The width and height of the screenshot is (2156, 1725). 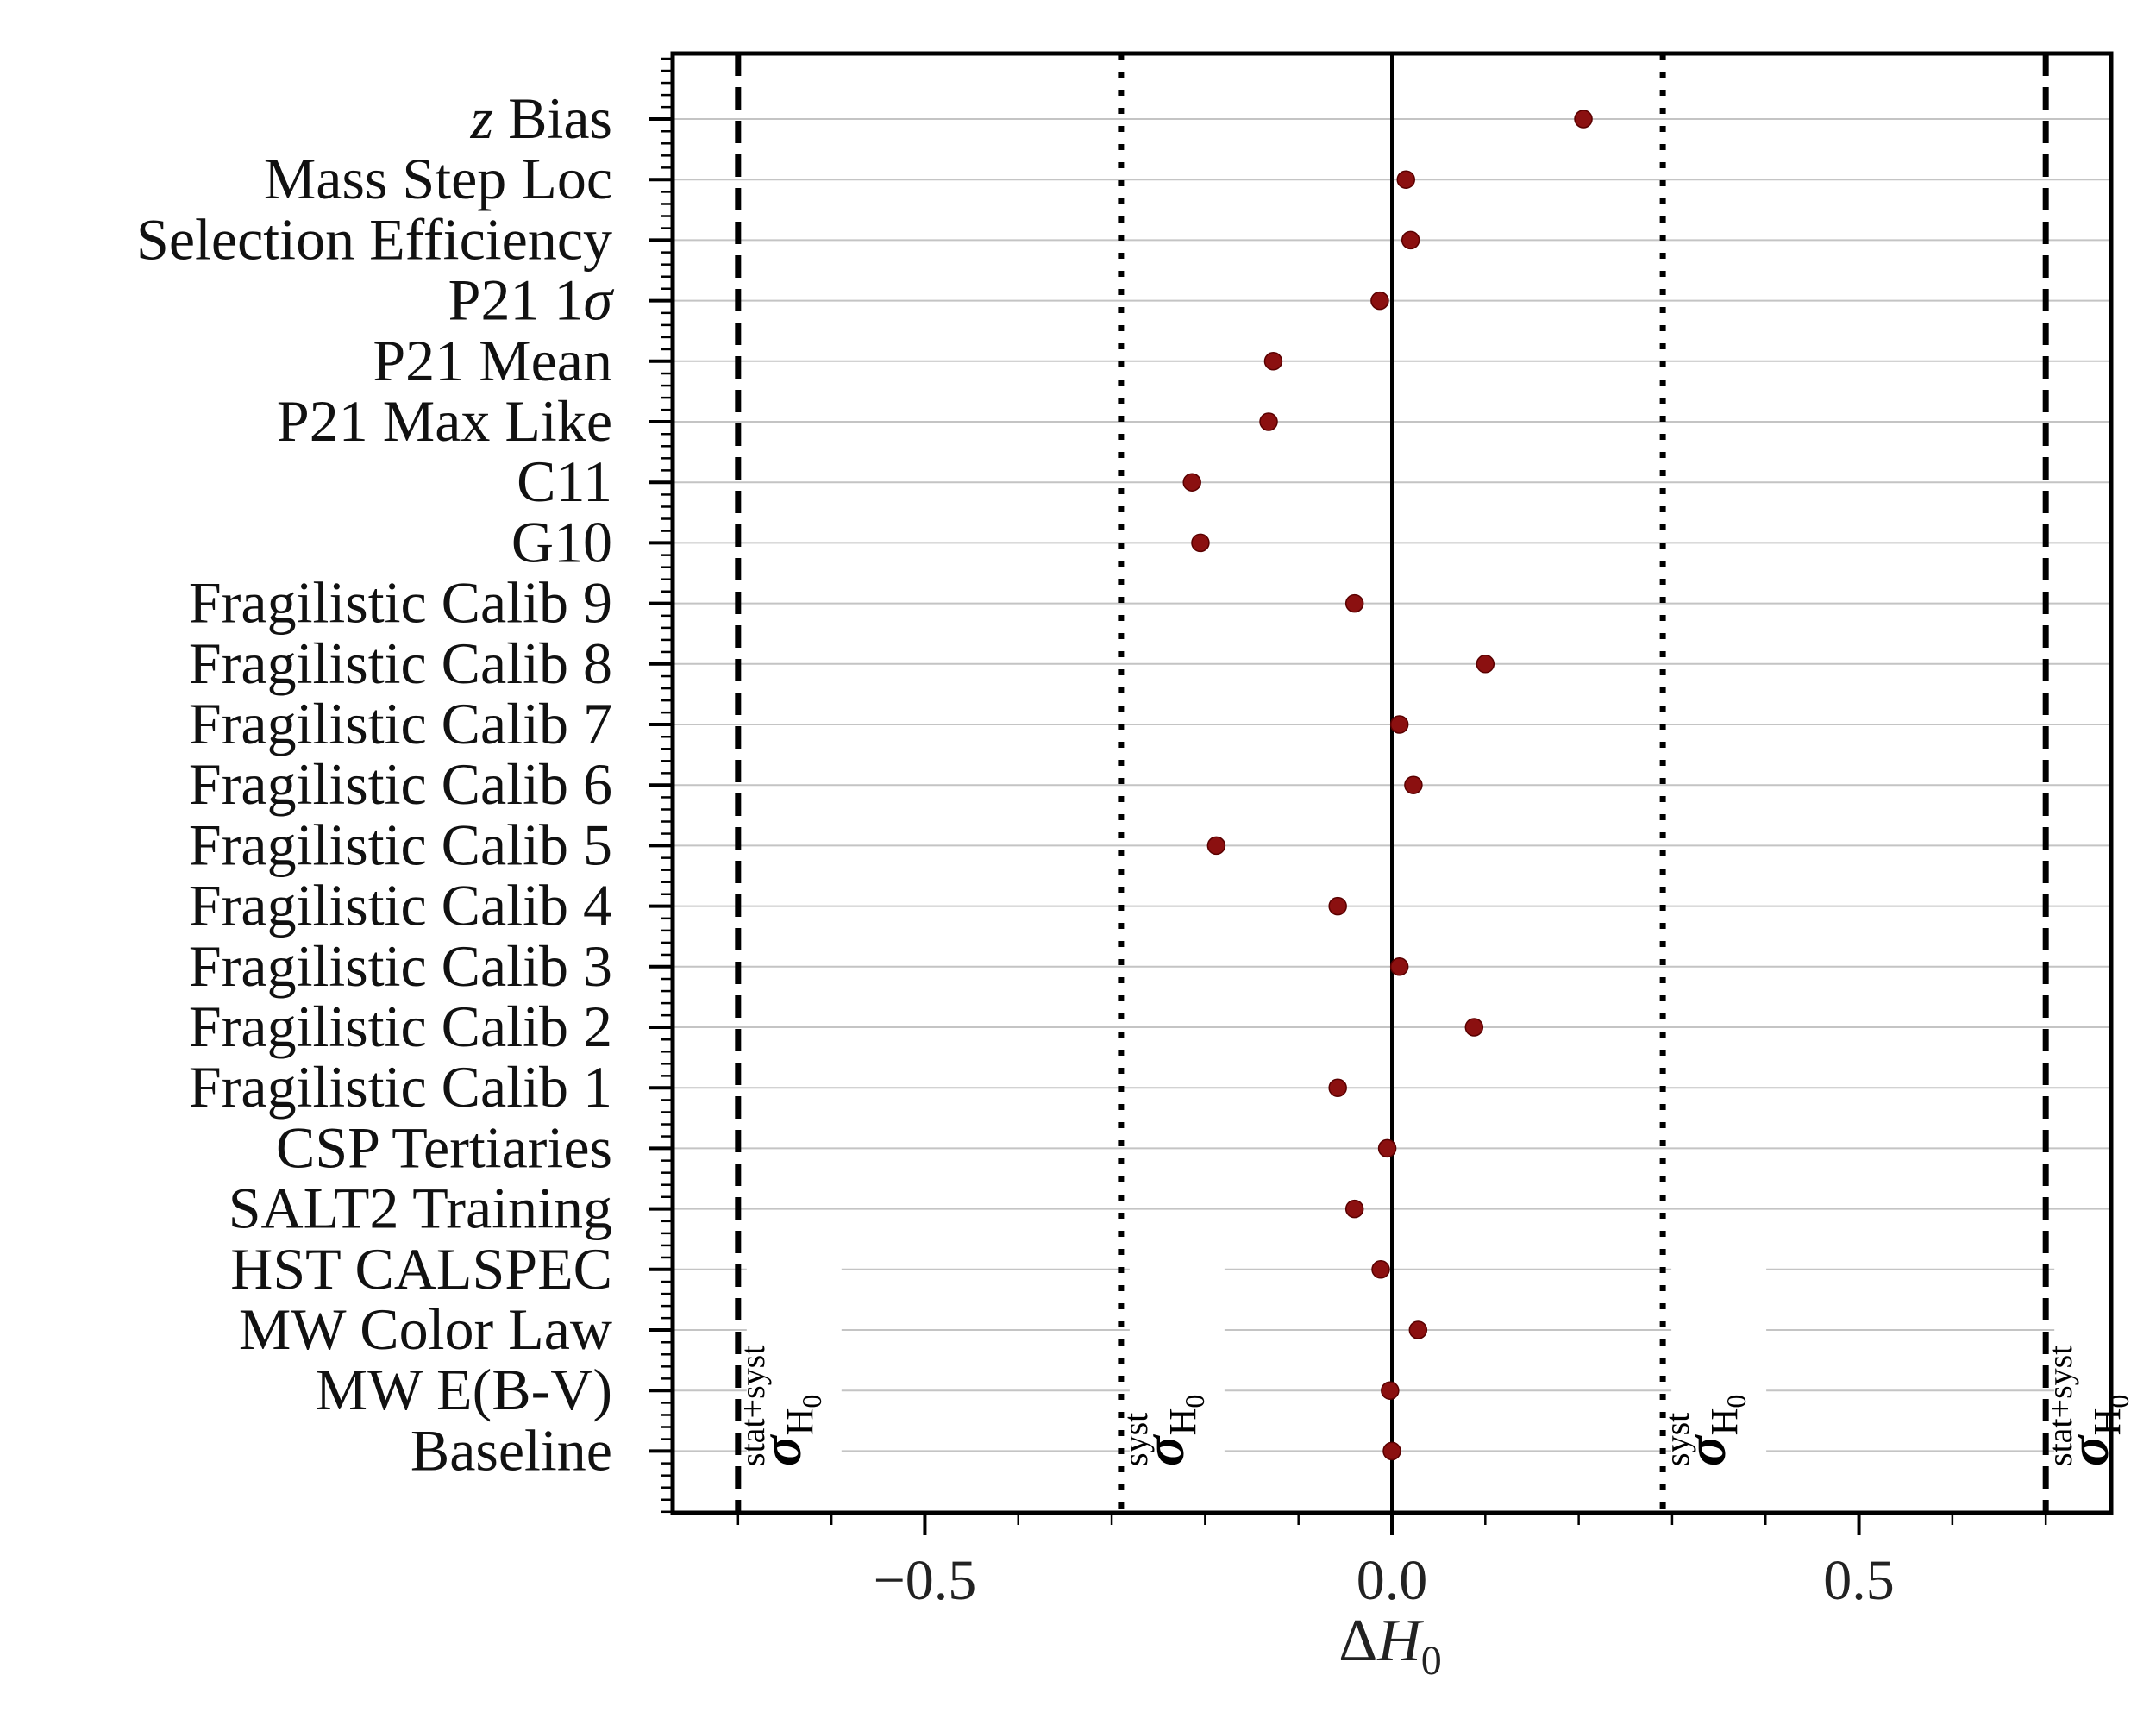 What do you see at coordinates (400, 1087) in the screenshot?
I see `category-label: Fragilistic Calib 1` at bounding box center [400, 1087].